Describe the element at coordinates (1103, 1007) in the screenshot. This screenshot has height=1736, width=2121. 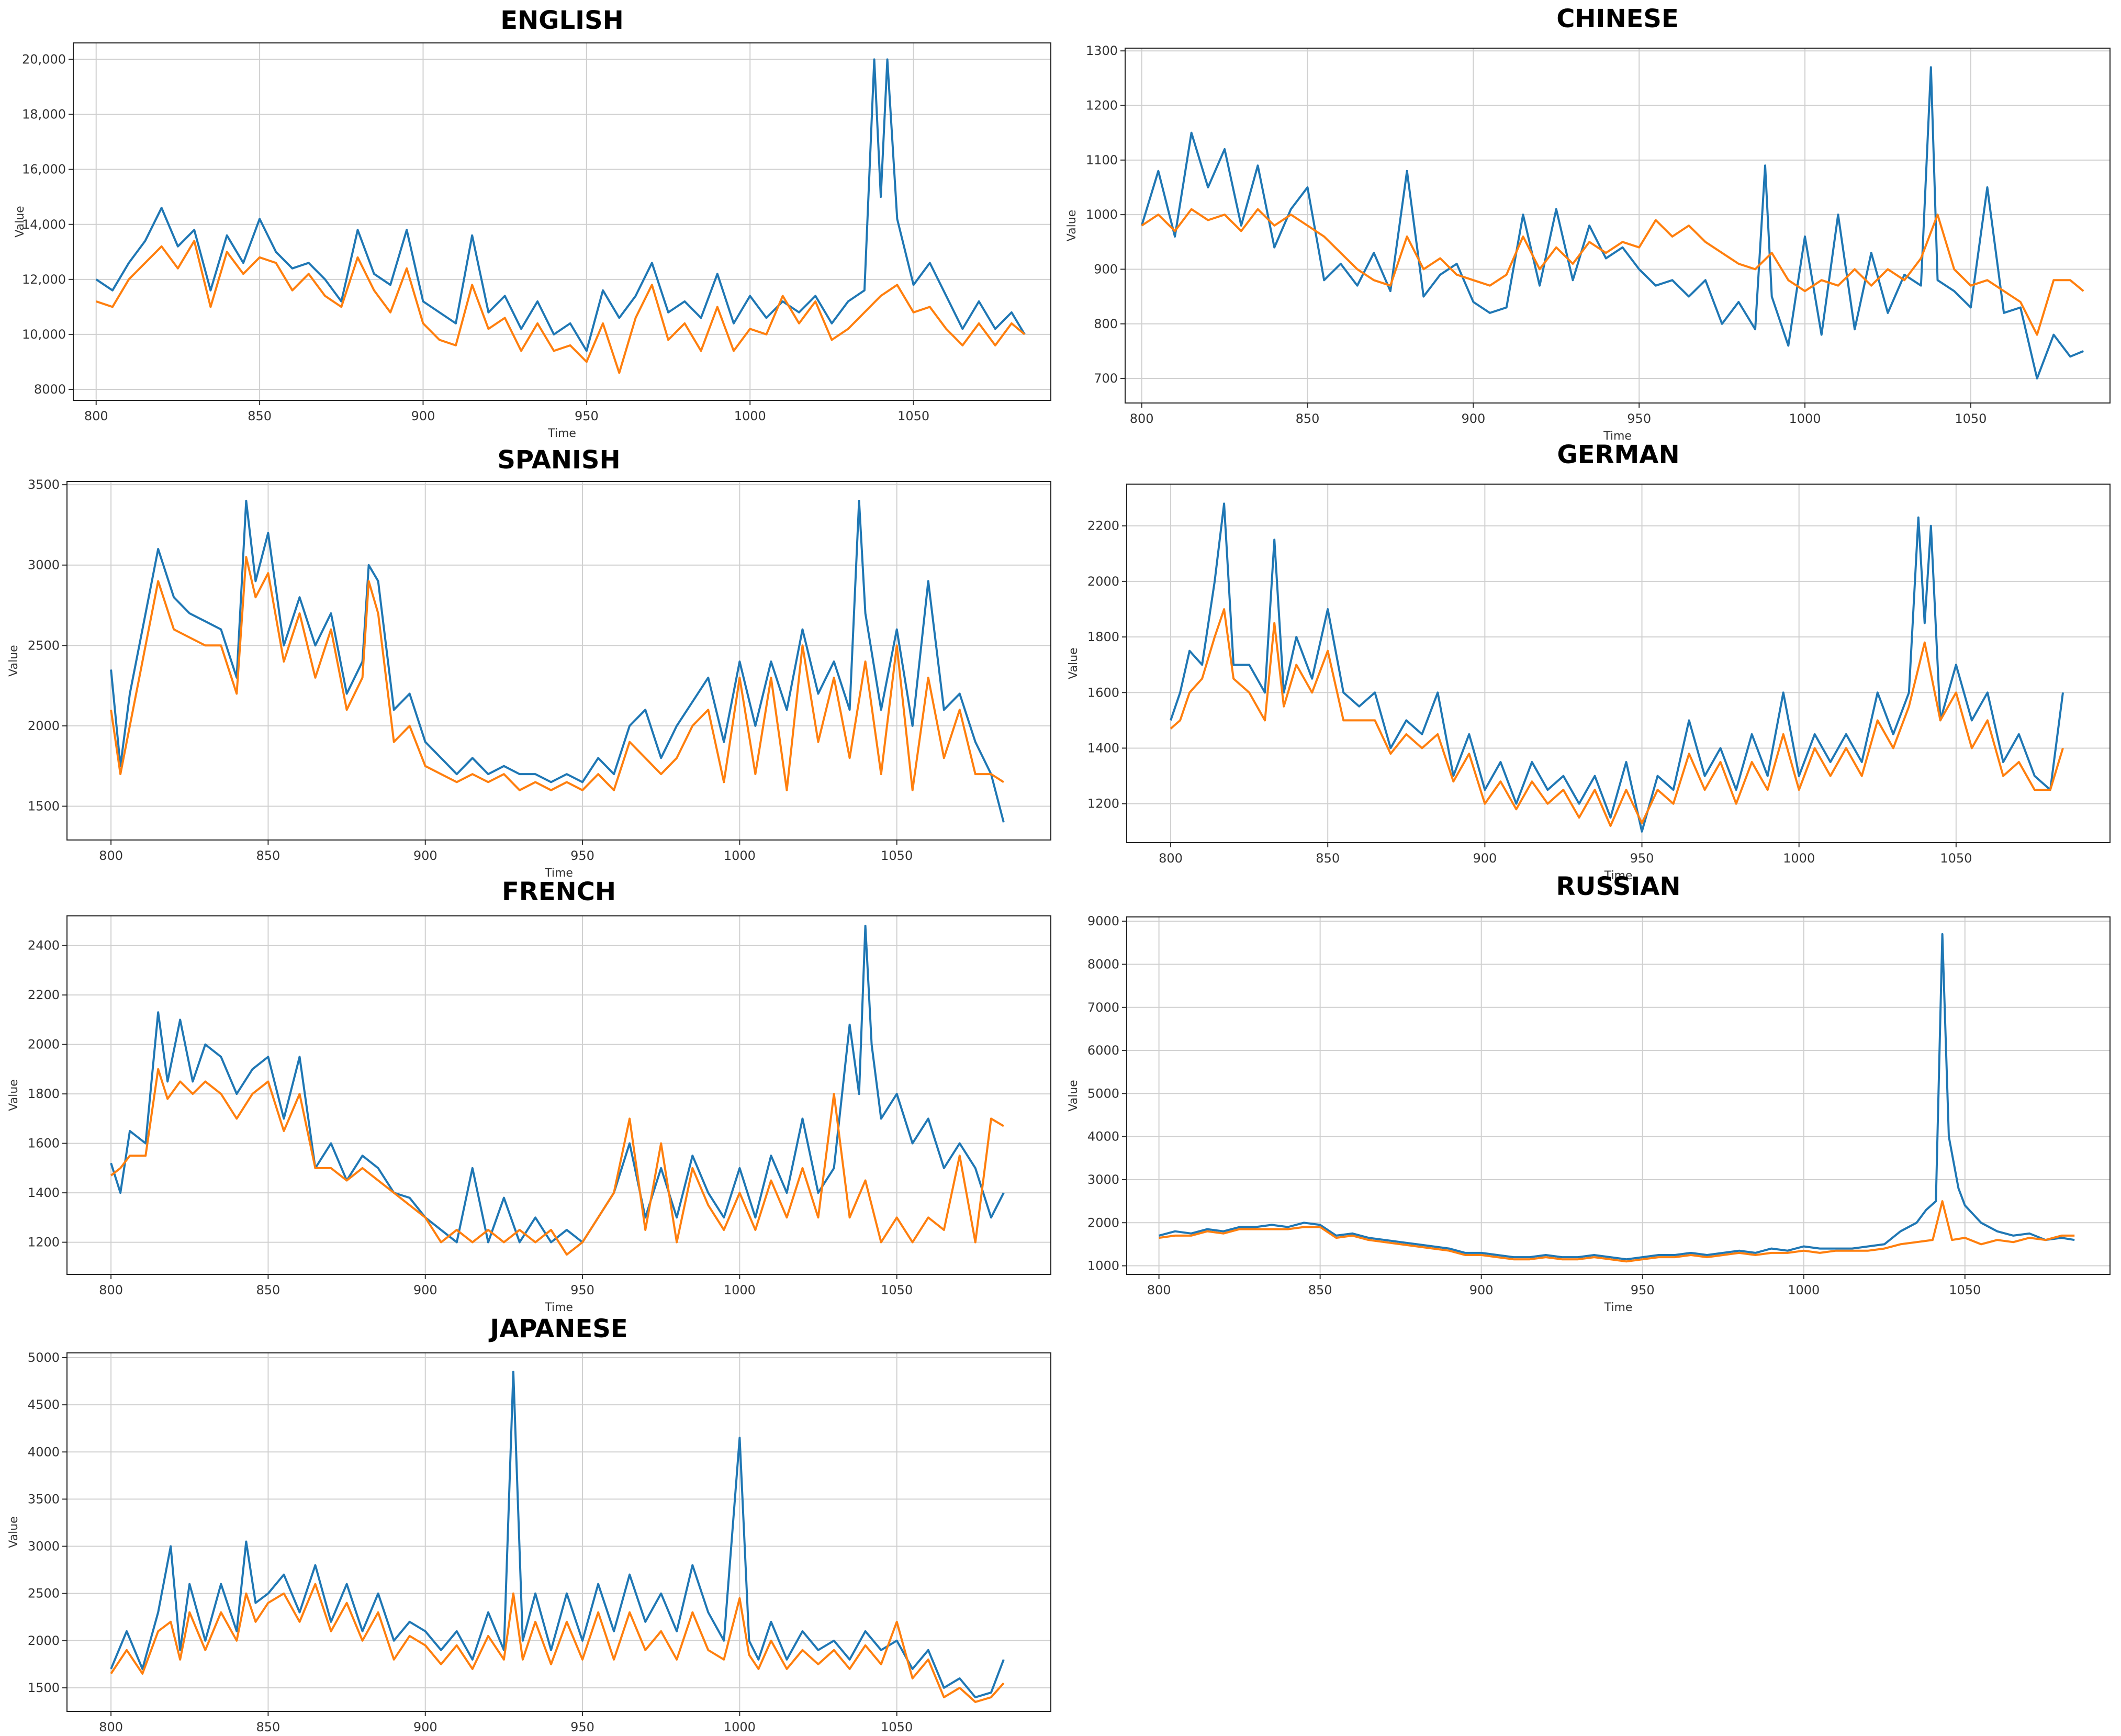
I see `russian-ytick-label: 7000` at that location.